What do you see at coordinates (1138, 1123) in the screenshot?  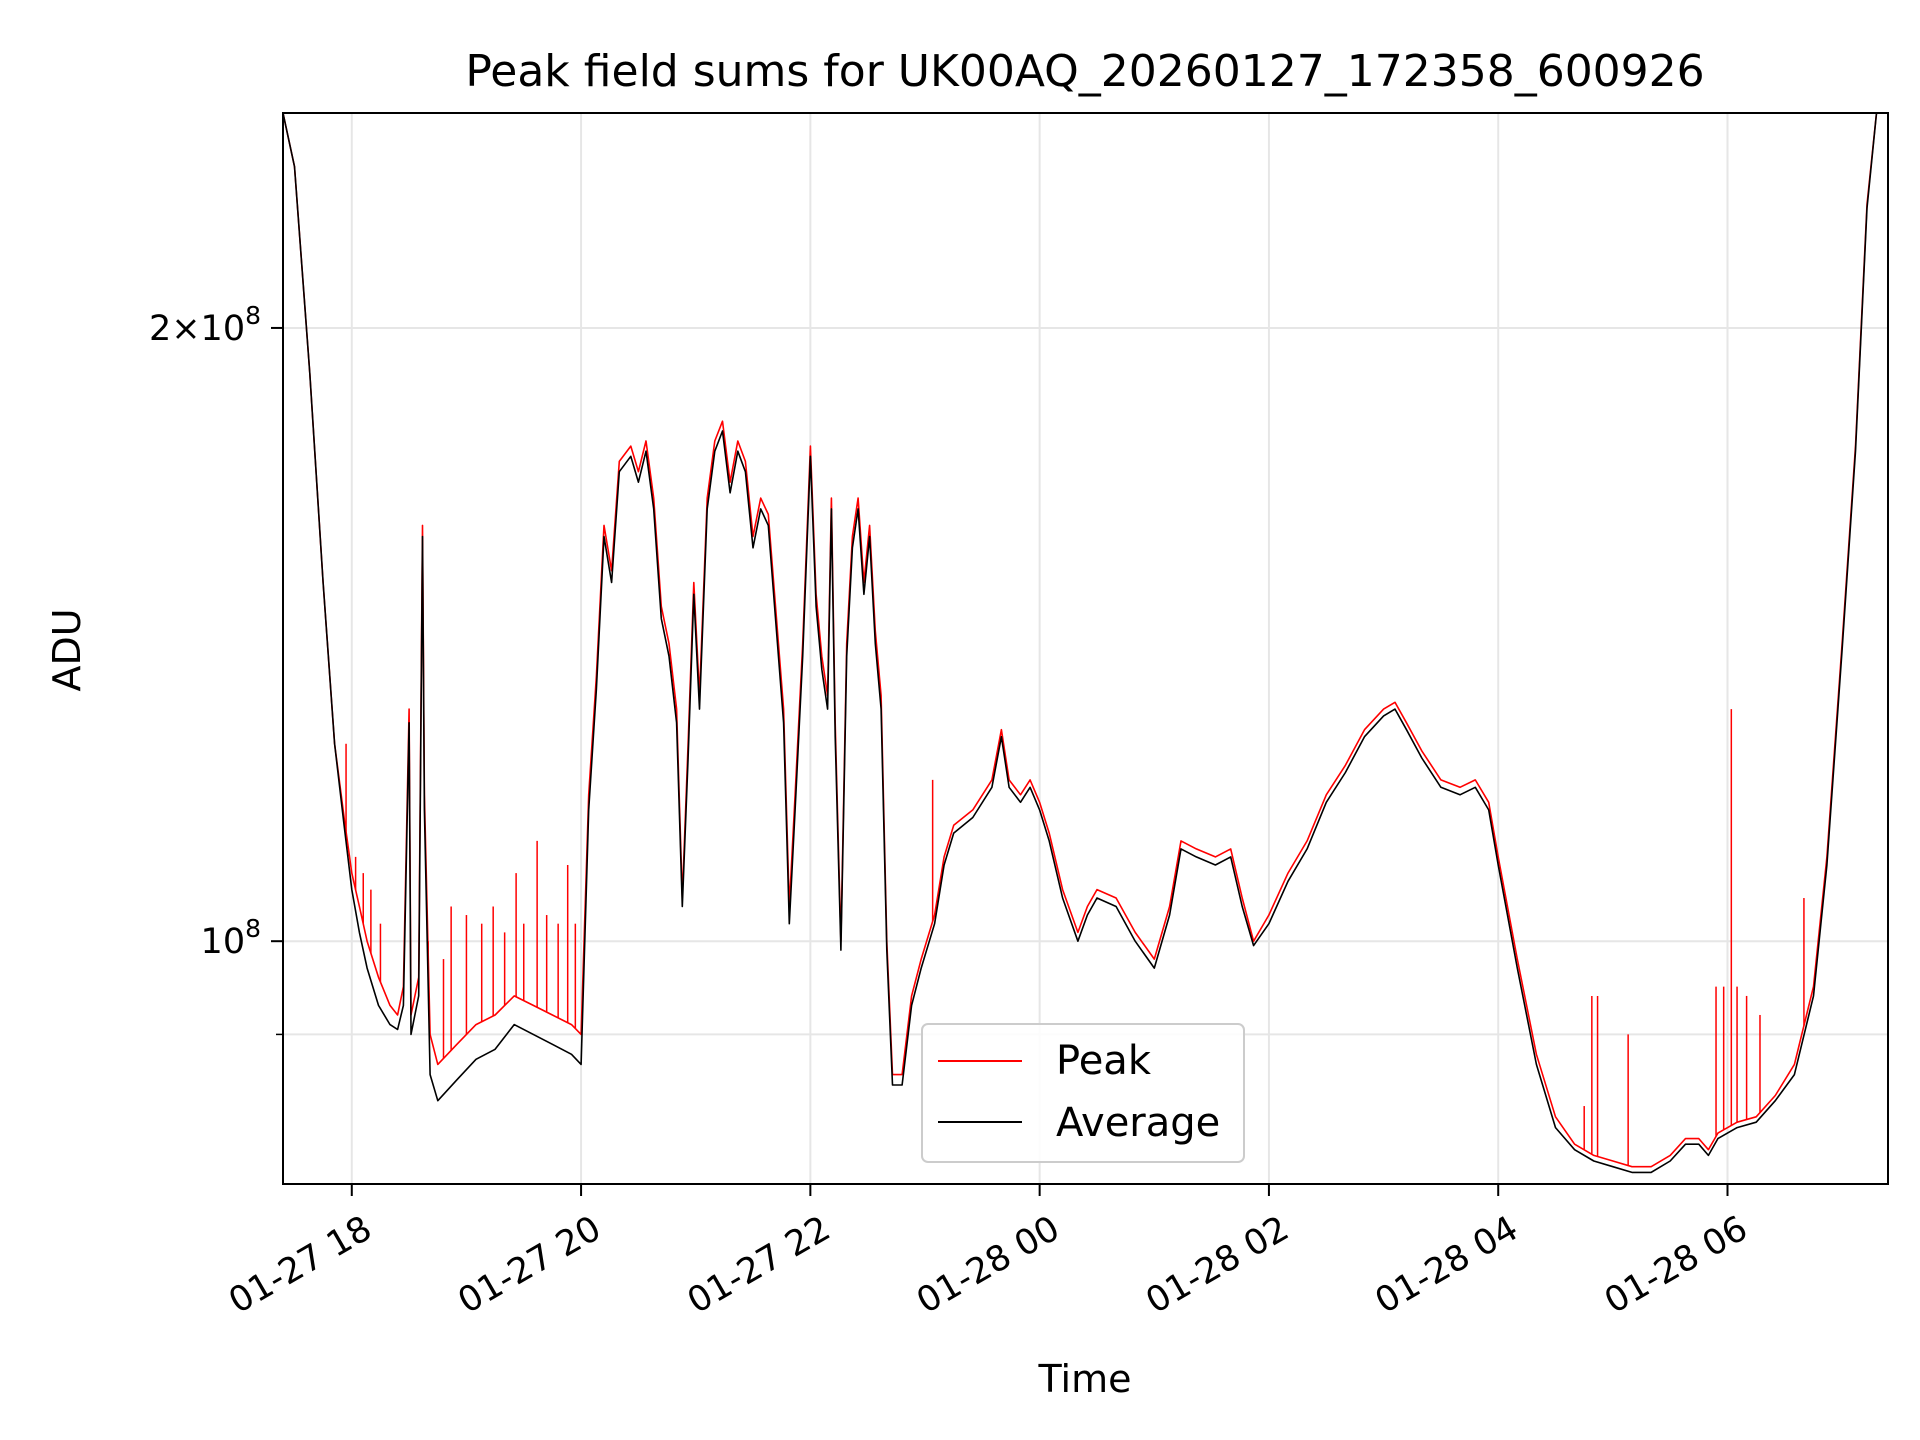 I see `legend-label-average: Average` at bounding box center [1138, 1123].